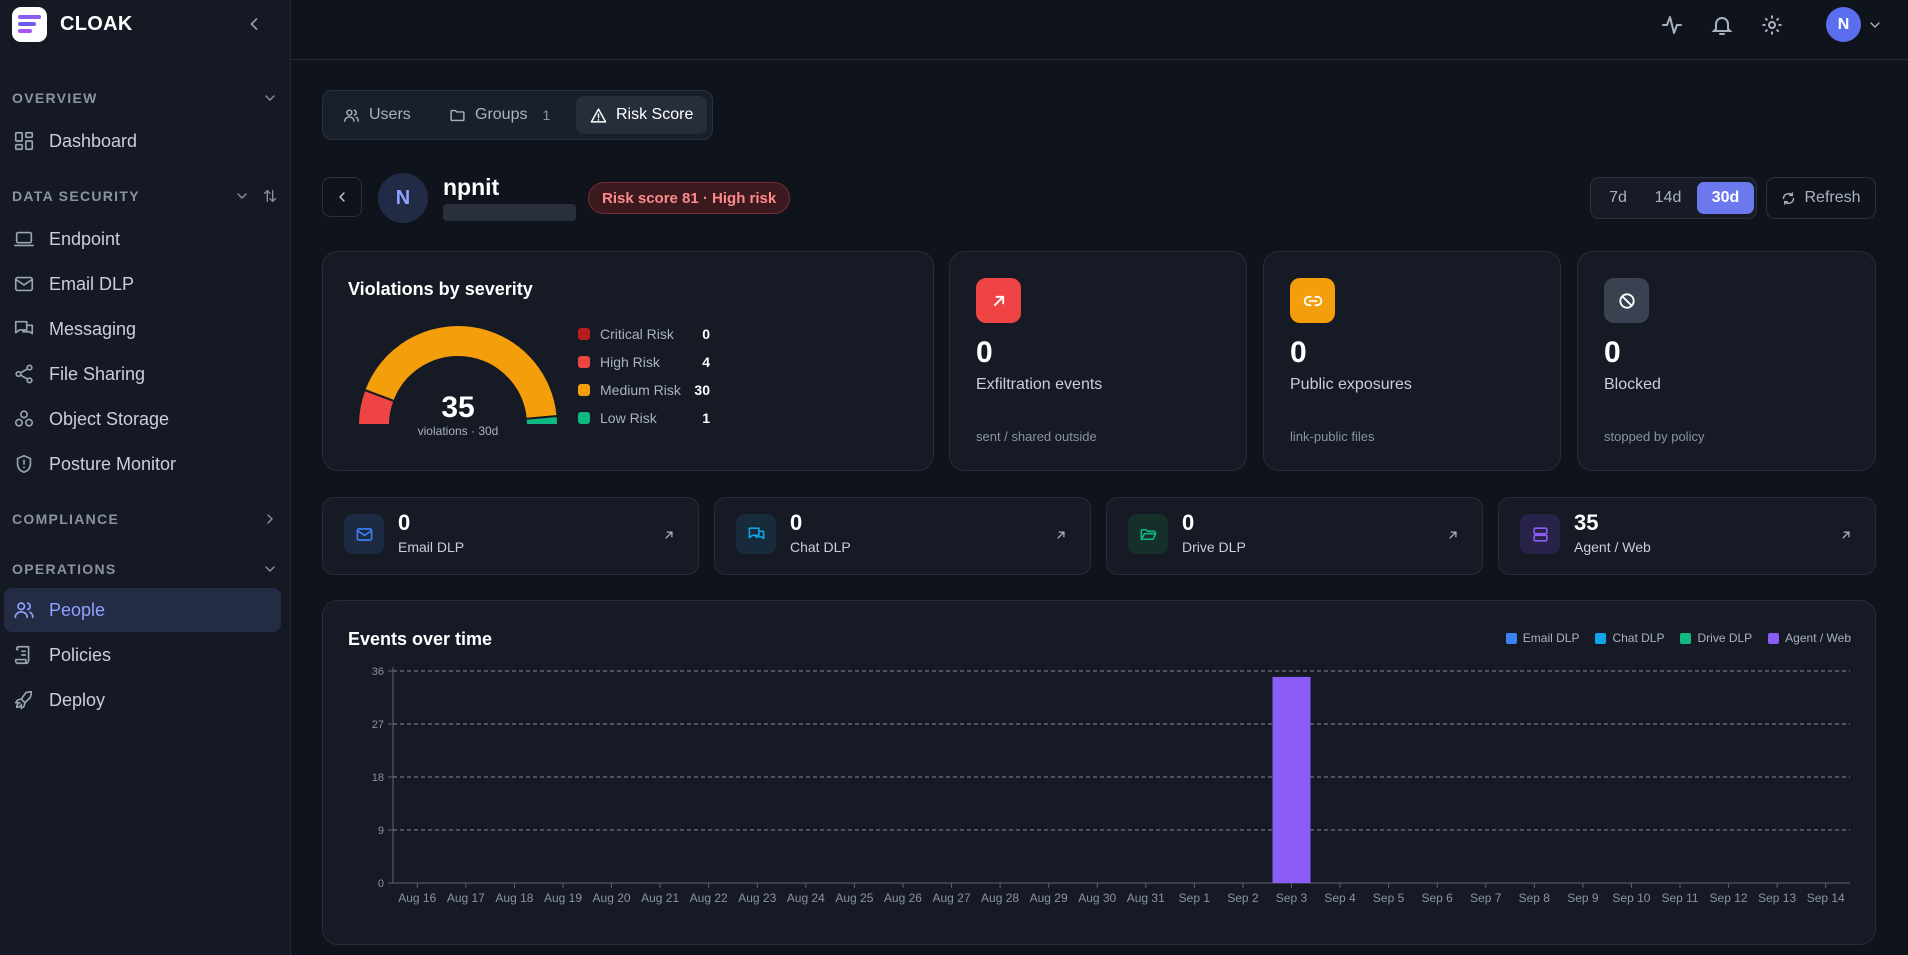 The width and height of the screenshot is (1908, 955). I want to click on folder-open-icon, so click(1148, 534).